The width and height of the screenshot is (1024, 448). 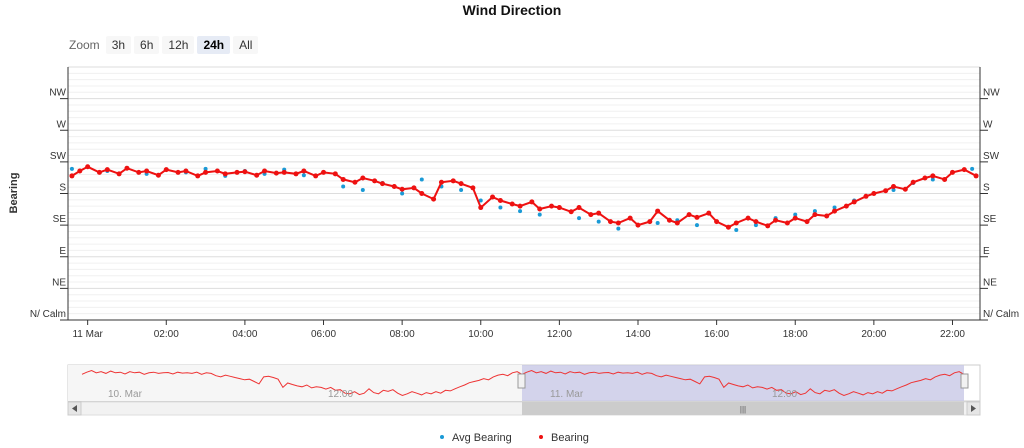 I want to click on x-tick-label: 18:00, so click(x=795, y=334).